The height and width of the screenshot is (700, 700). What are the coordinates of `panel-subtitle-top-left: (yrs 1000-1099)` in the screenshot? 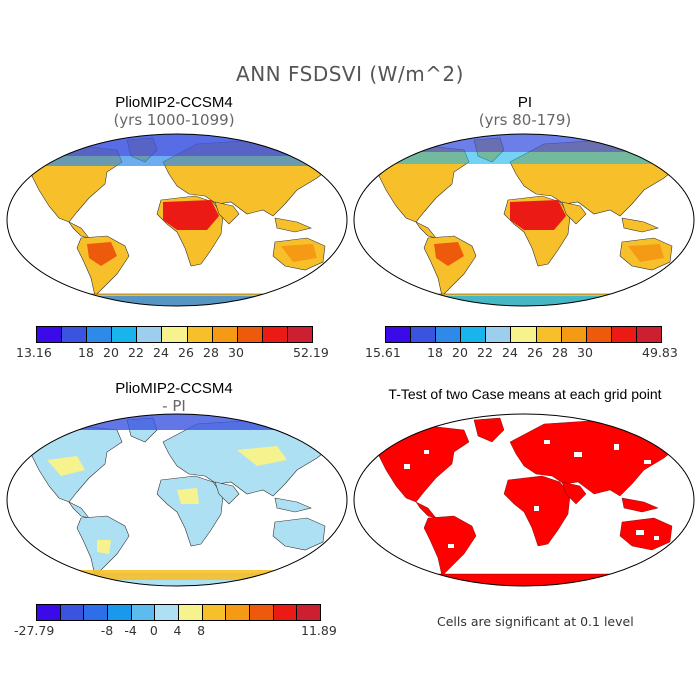 It's located at (174, 120).